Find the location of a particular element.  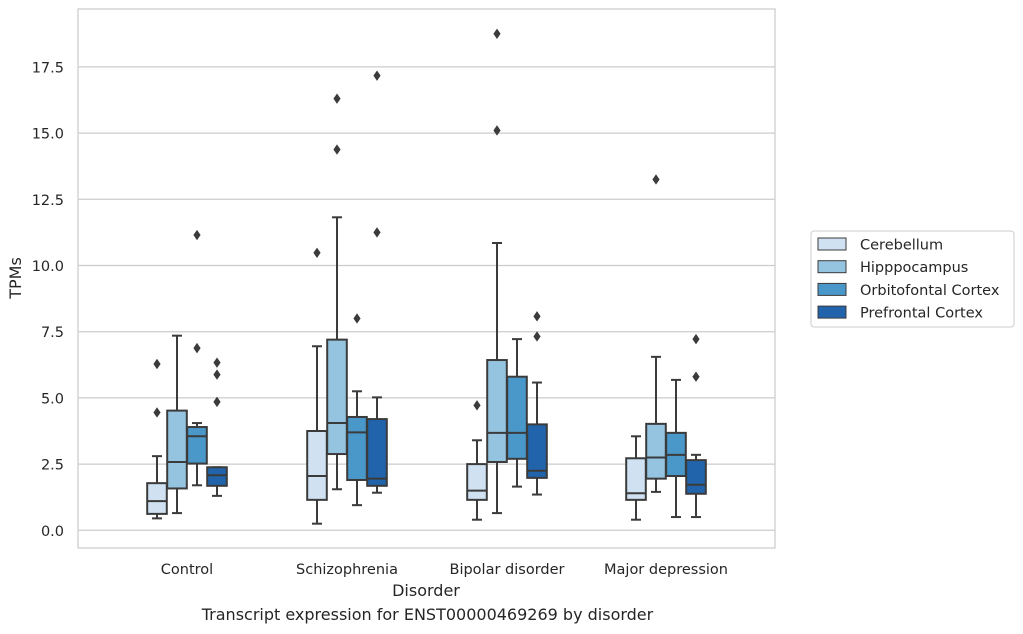

x-tick-label: Schizophrenia is located at coordinates (347, 570).